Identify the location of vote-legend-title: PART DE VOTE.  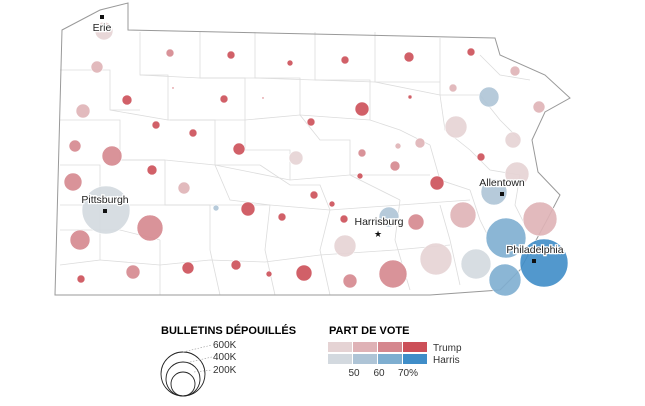
(369, 331).